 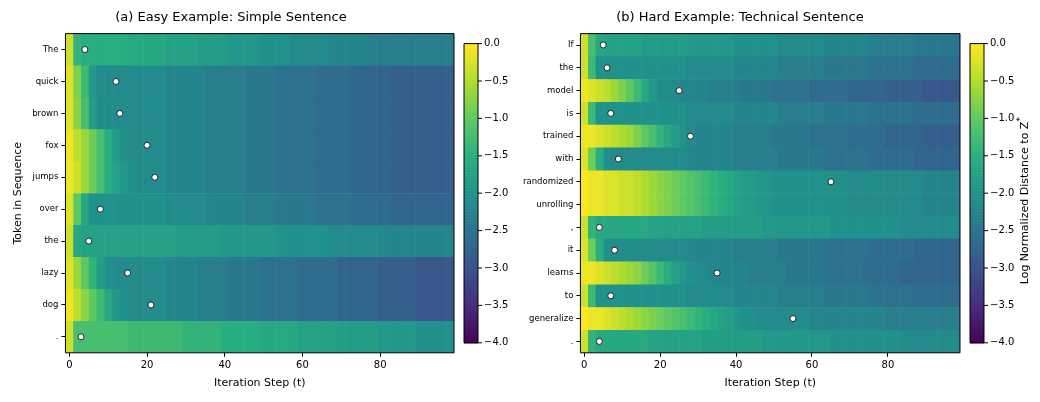 I want to click on y-axis-title: Token in Sequence, so click(x=18, y=193).